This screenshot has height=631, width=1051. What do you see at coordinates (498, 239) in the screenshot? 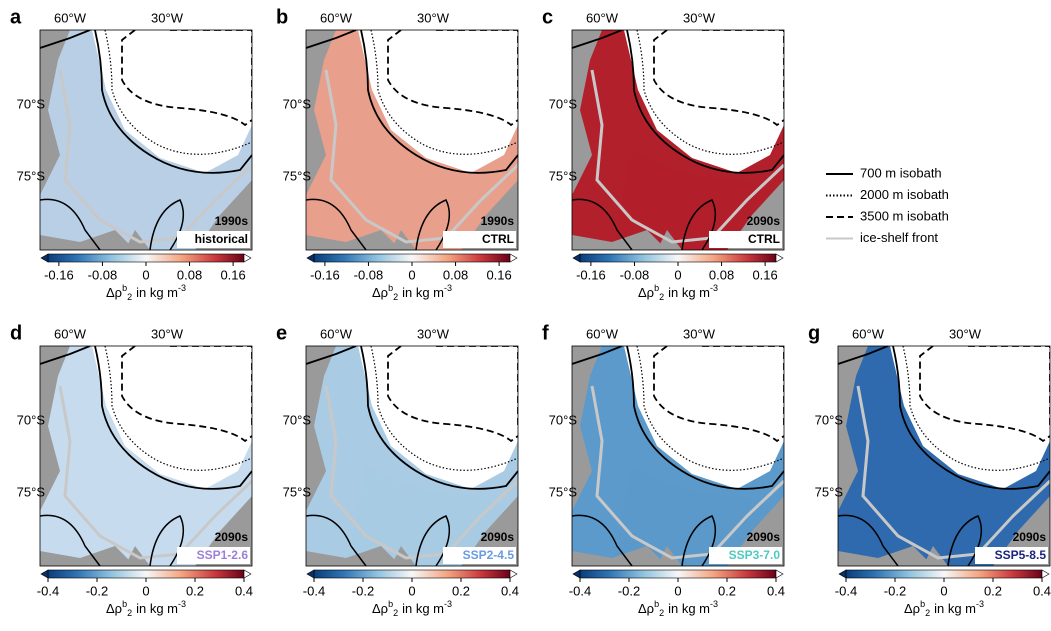
I see `scenario-label: CTRL` at bounding box center [498, 239].